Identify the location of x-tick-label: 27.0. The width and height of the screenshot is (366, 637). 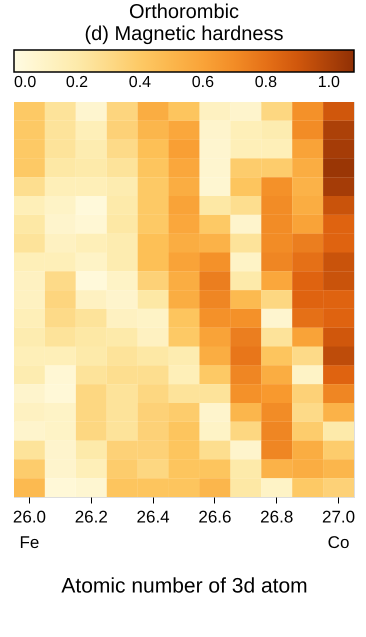
(339, 517).